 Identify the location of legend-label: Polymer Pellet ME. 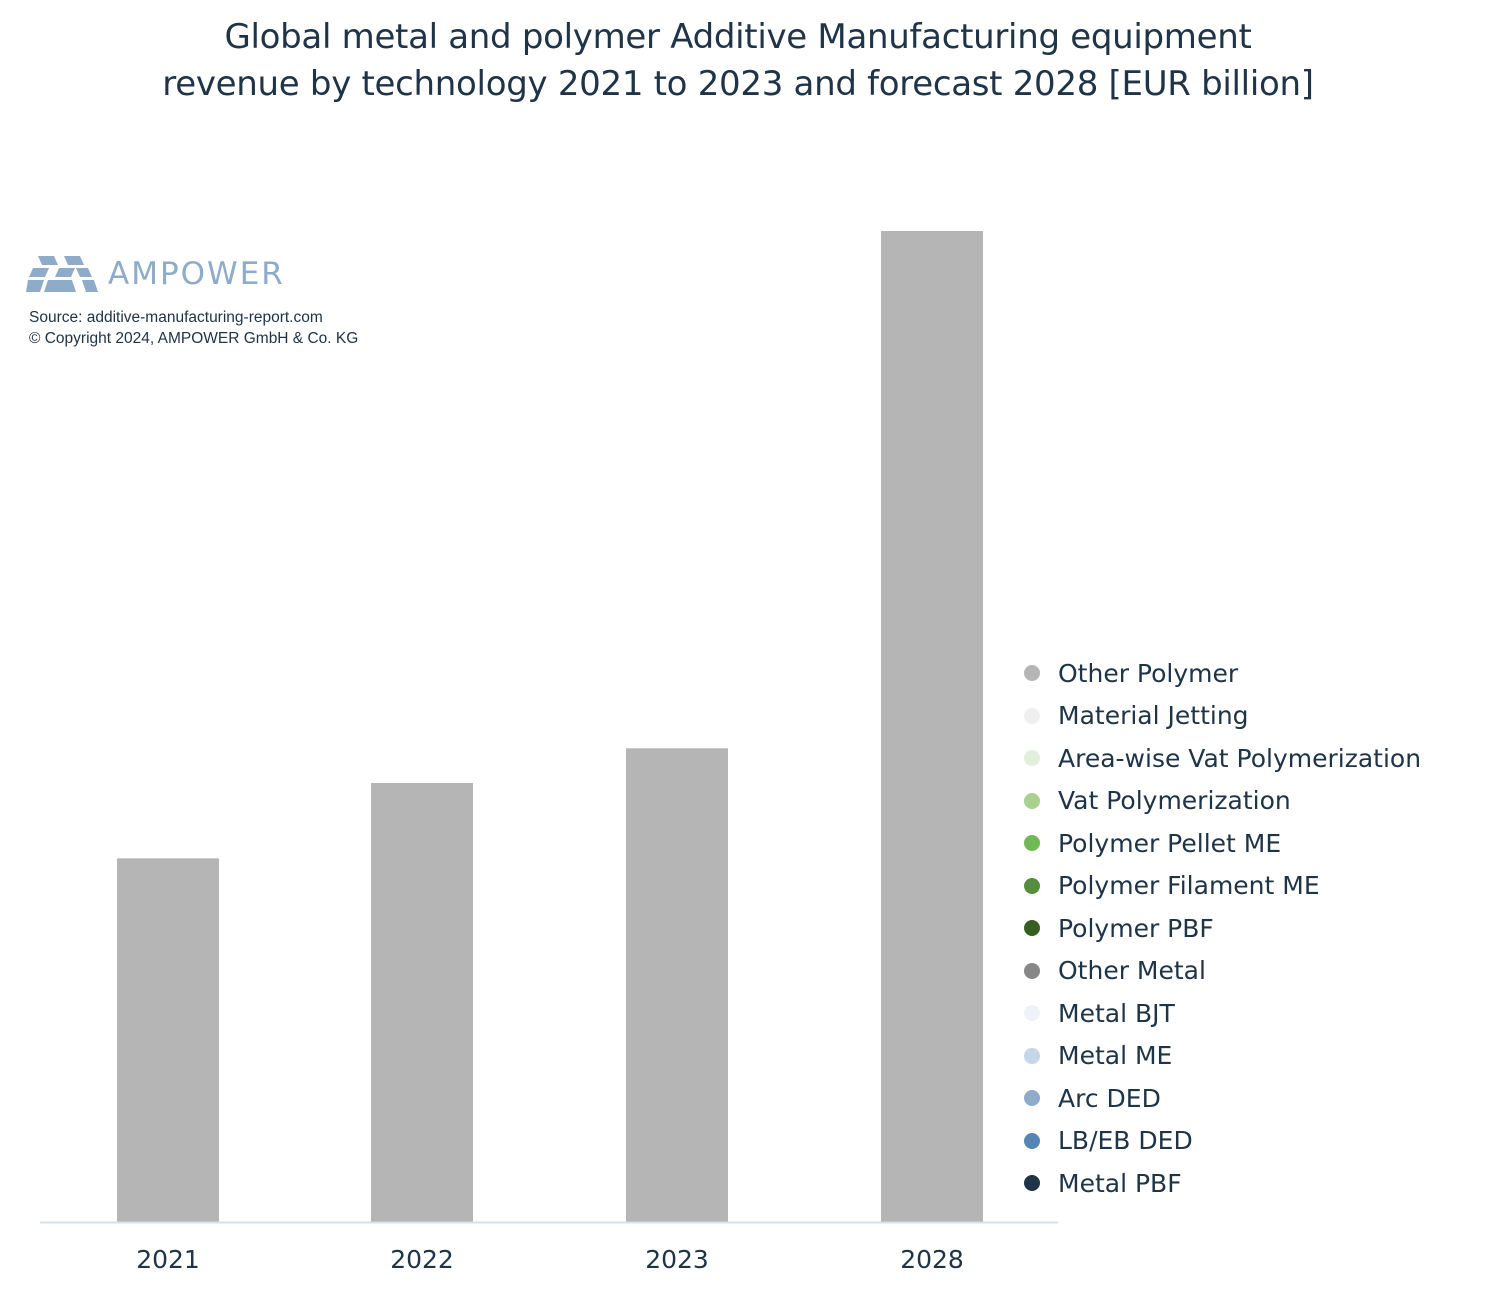
(1170, 843).